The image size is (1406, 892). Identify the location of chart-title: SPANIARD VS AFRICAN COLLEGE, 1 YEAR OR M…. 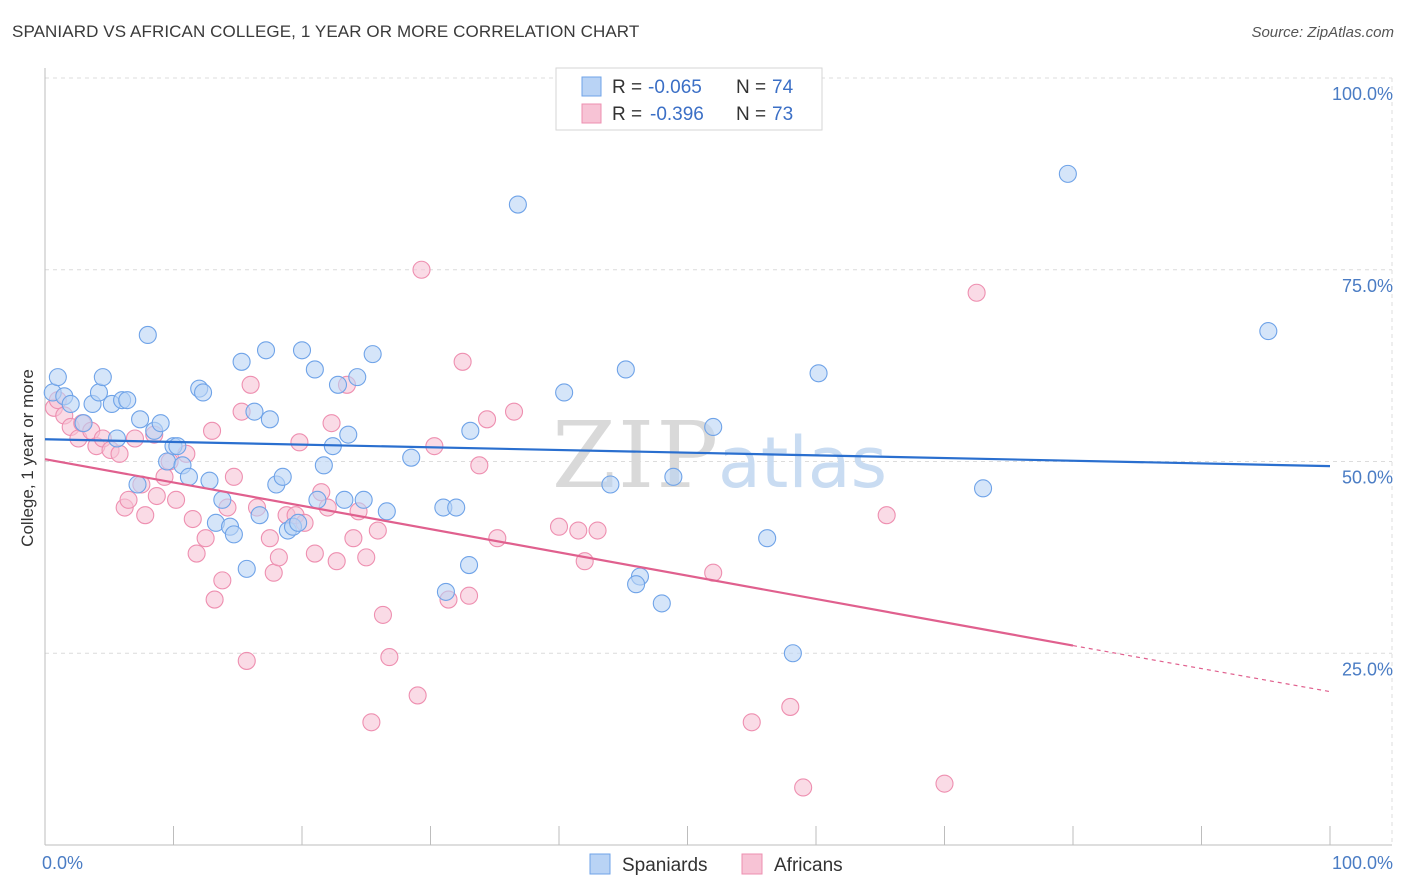
(326, 31).